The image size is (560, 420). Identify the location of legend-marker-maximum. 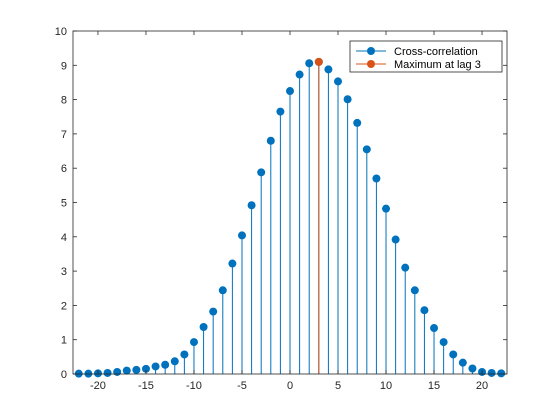
(371, 64).